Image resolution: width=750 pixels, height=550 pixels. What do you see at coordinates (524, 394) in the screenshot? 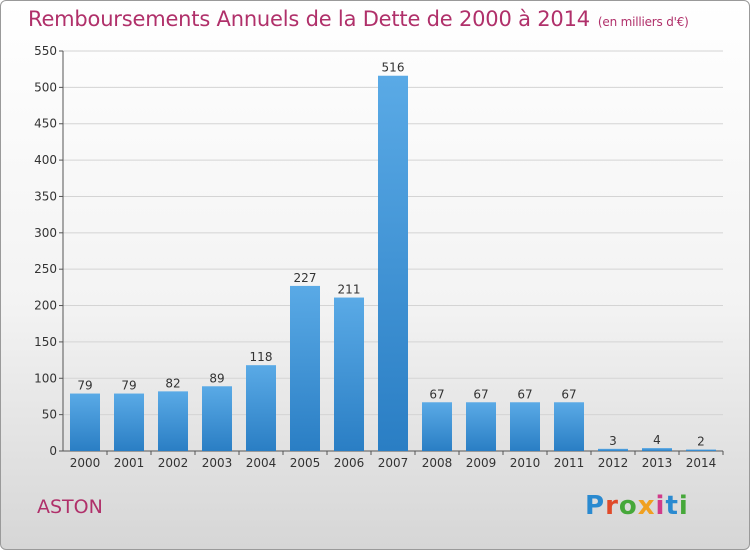
I see `data-label-2010: 67` at bounding box center [524, 394].